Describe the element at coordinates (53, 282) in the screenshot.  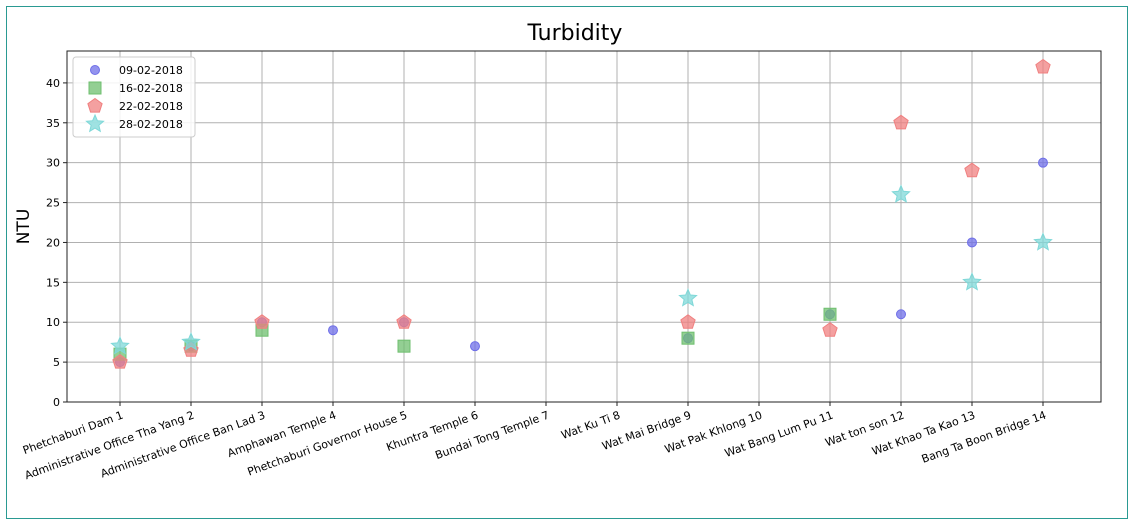
I see `y-tick-label: 15` at that location.